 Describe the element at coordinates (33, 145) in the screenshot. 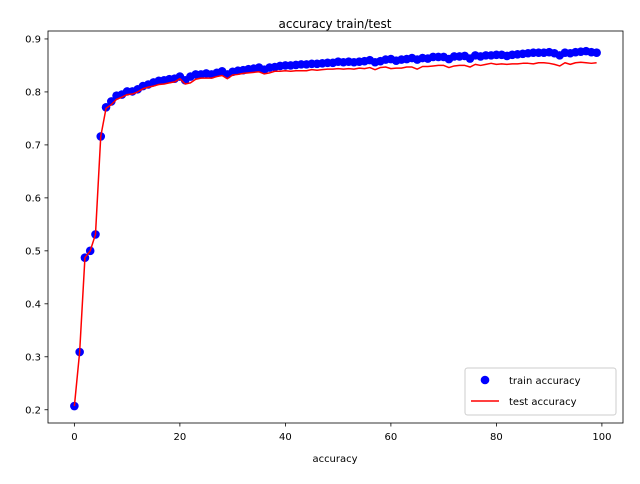

I see `y-tick-label: 0.7` at that location.